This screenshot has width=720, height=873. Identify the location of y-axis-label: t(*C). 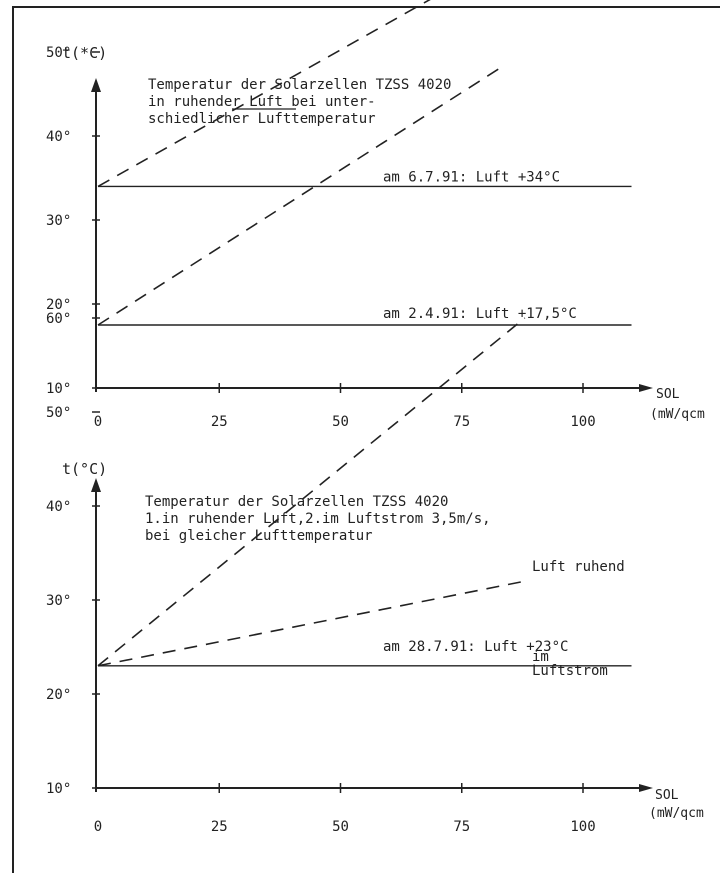
(84, 53).